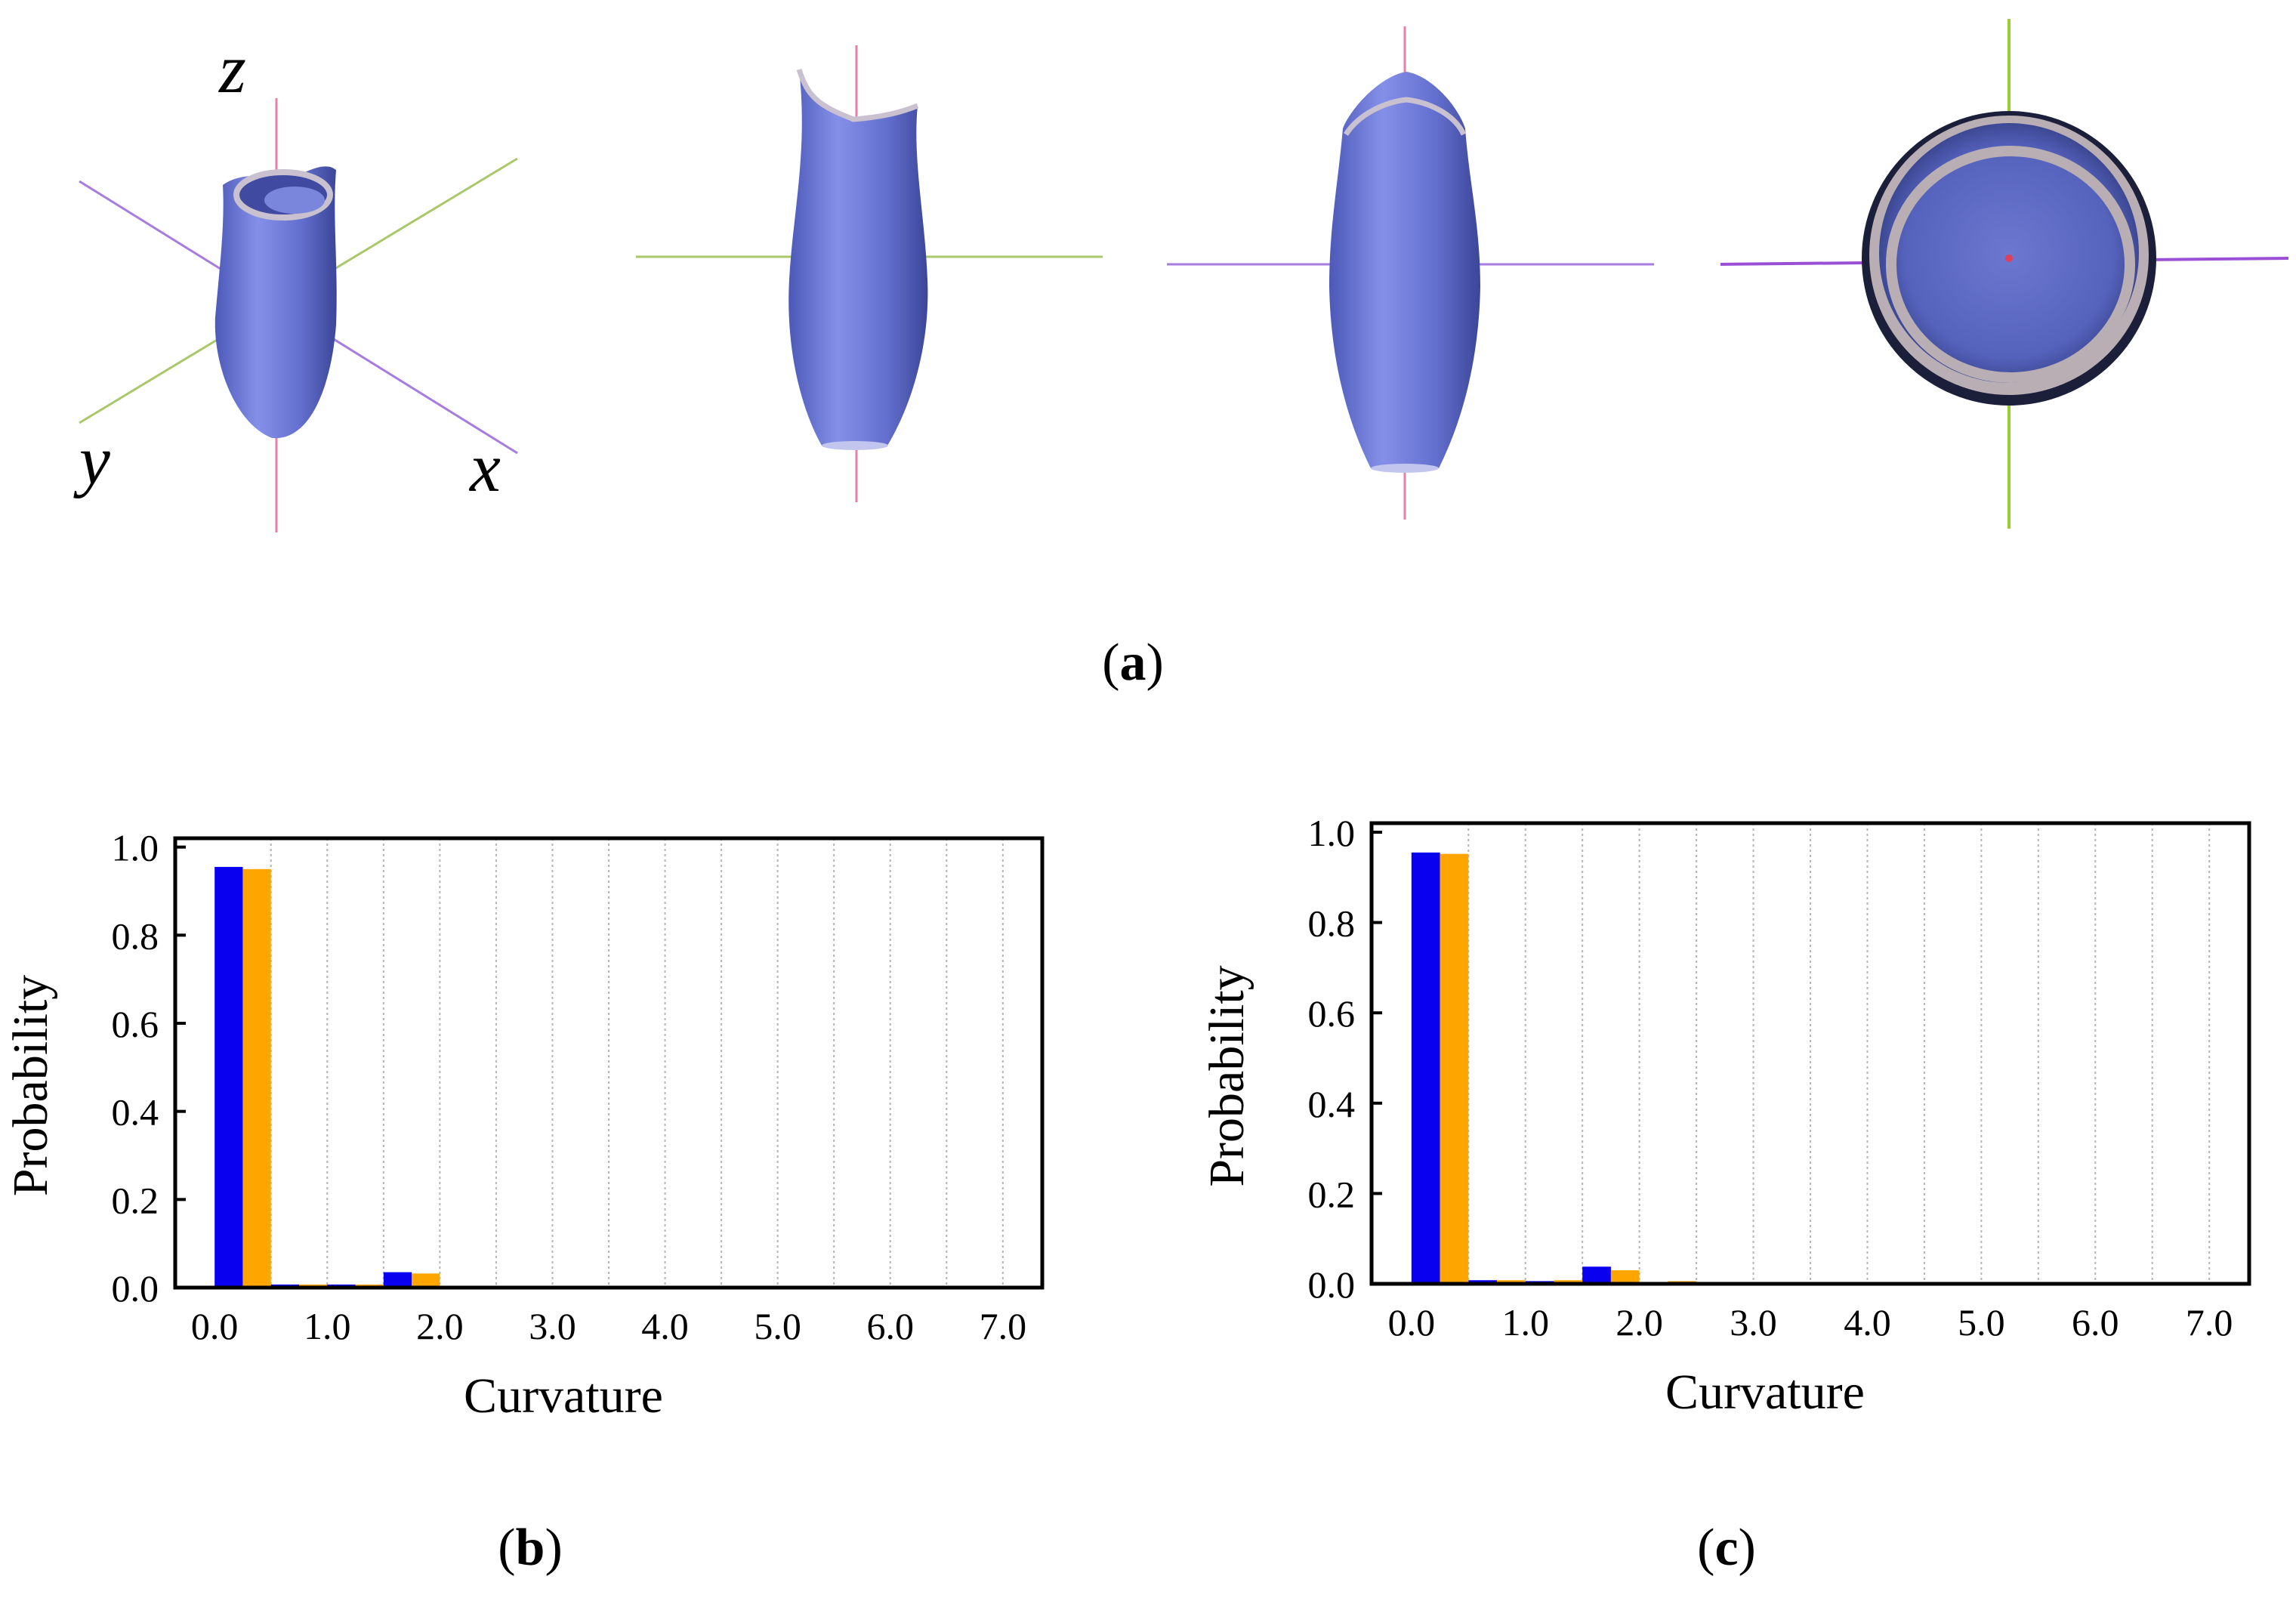 The height and width of the screenshot is (1601, 2296). What do you see at coordinates (530, 1548) in the screenshot?
I see `panel-label-b: (b)` at bounding box center [530, 1548].